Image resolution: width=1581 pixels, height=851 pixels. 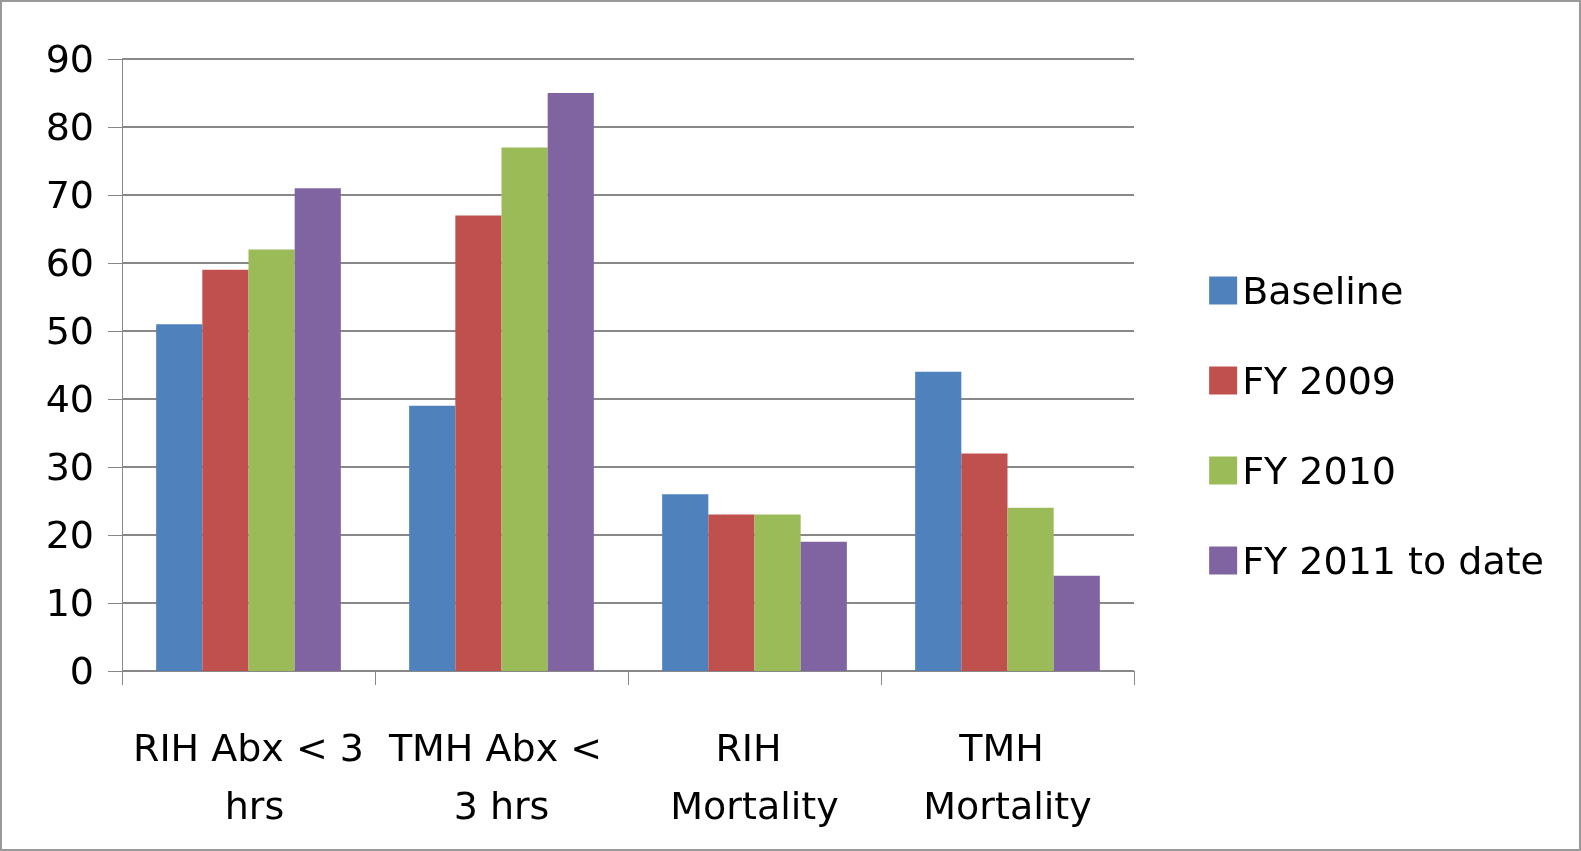 I want to click on x-tick-label: TMH Abx < 3 hrs, so click(x=501, y=777).